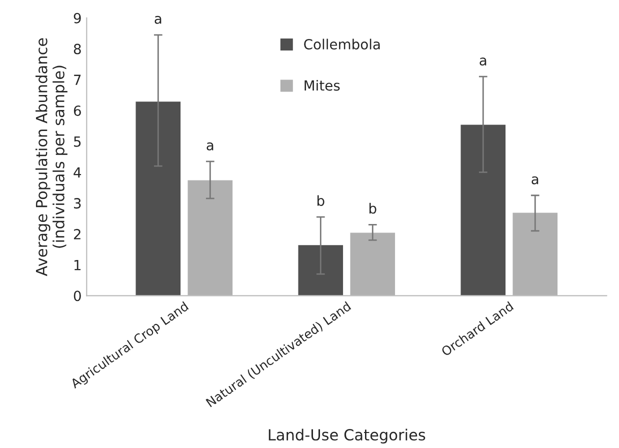  What do you see at coordinates (77, 203) in the screenshot?
I see `y-tick-label: 3` at bounding box center [77, 203].